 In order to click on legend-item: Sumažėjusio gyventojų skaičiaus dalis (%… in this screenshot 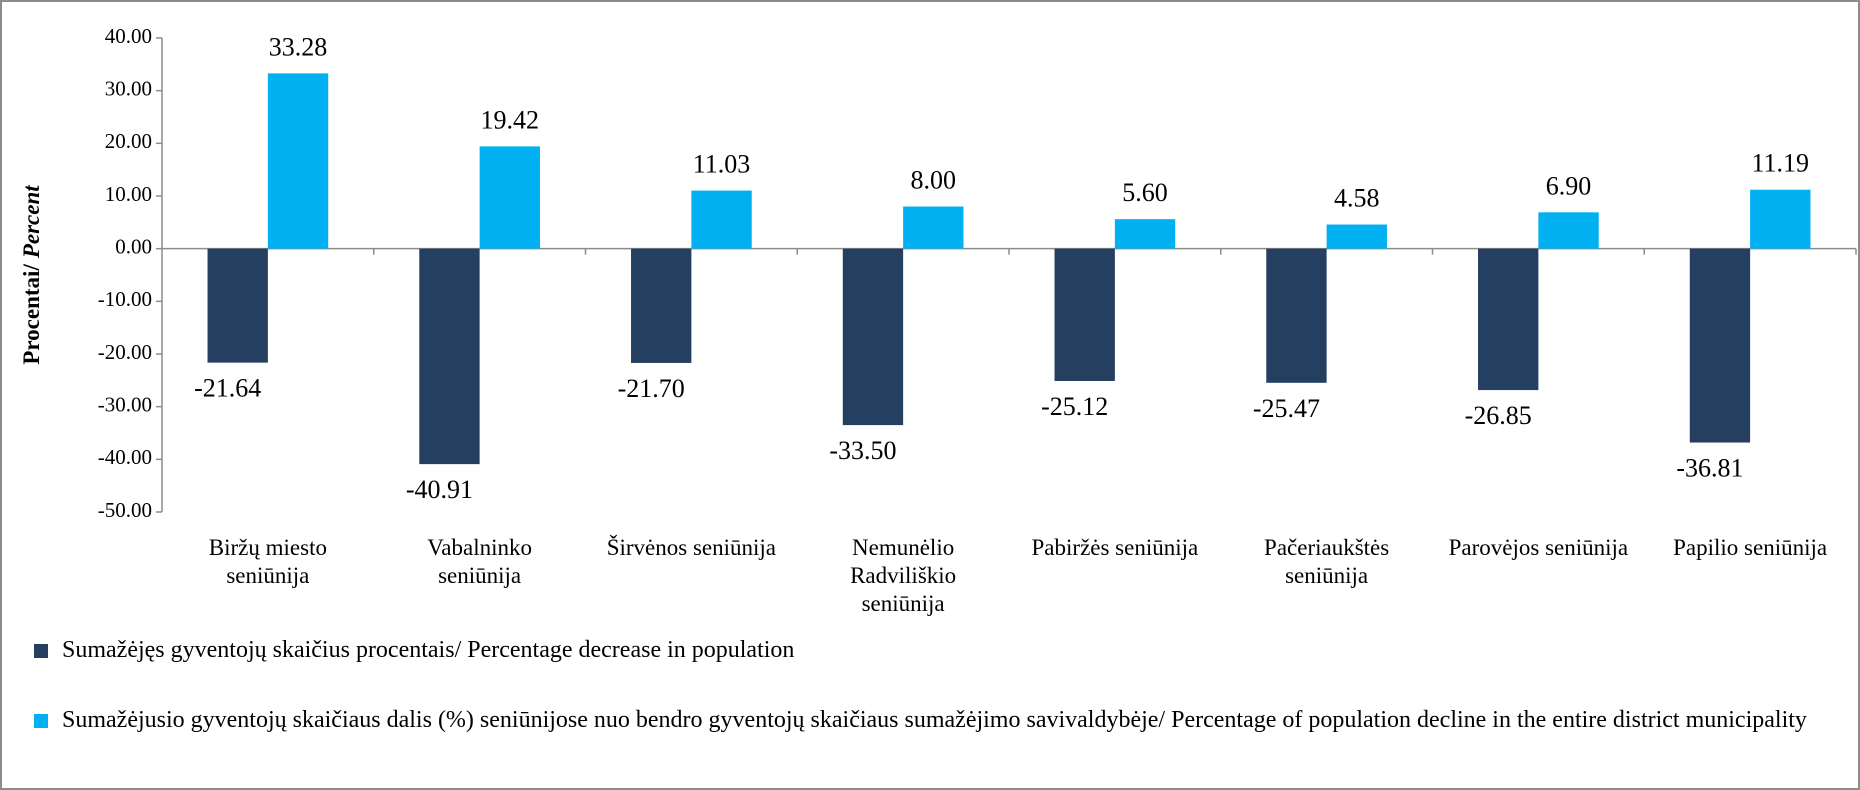, I will do `click(933, 720)`.